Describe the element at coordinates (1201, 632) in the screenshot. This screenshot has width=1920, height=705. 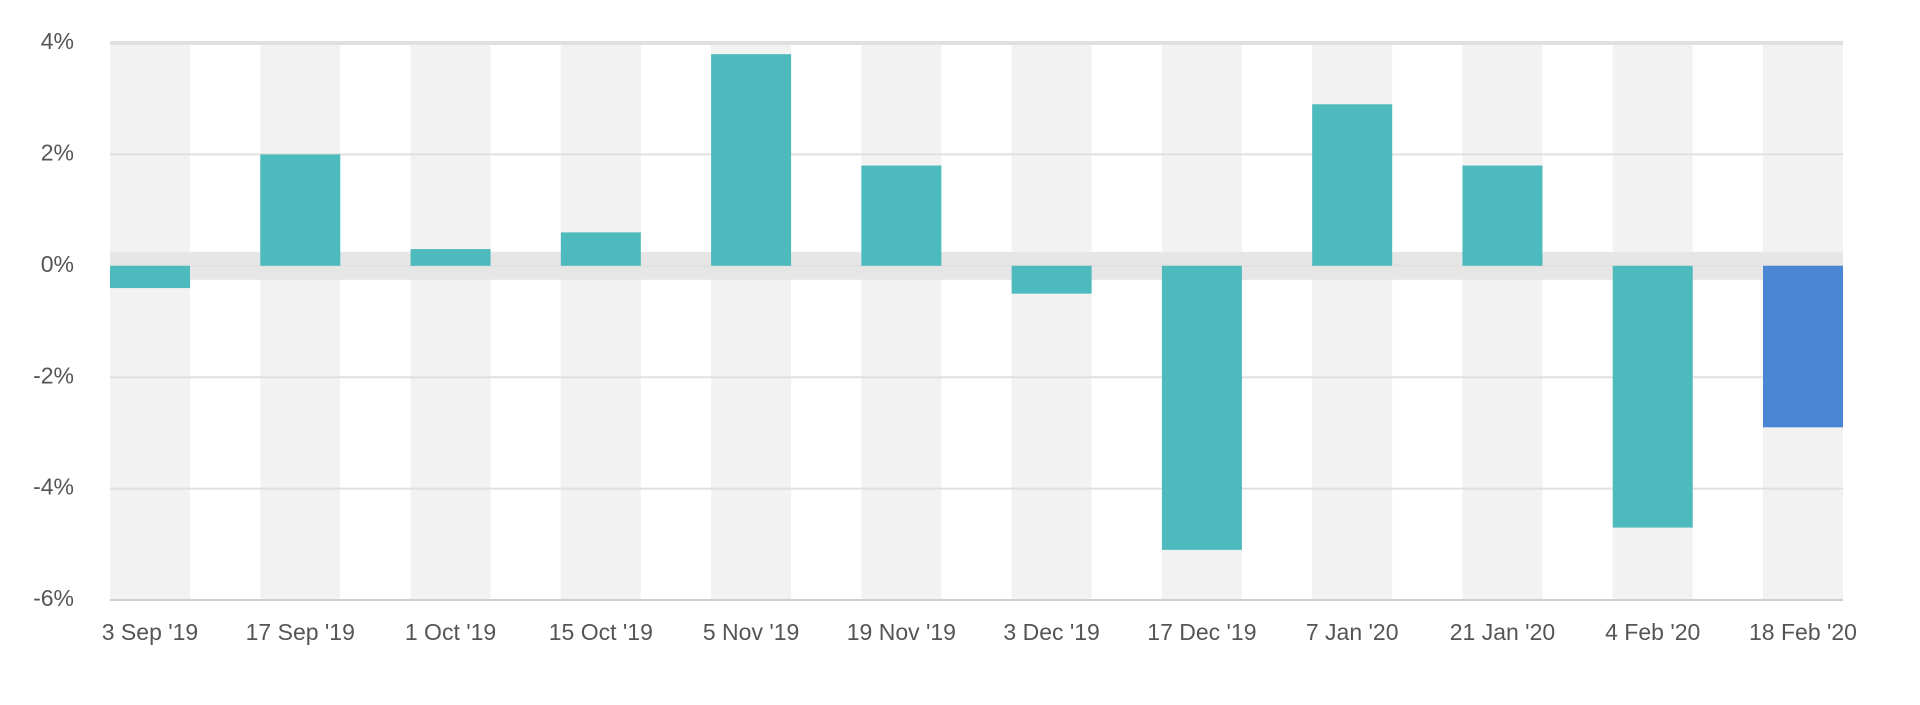
I see `x-tick-label: 17 Dec '19` at that location.